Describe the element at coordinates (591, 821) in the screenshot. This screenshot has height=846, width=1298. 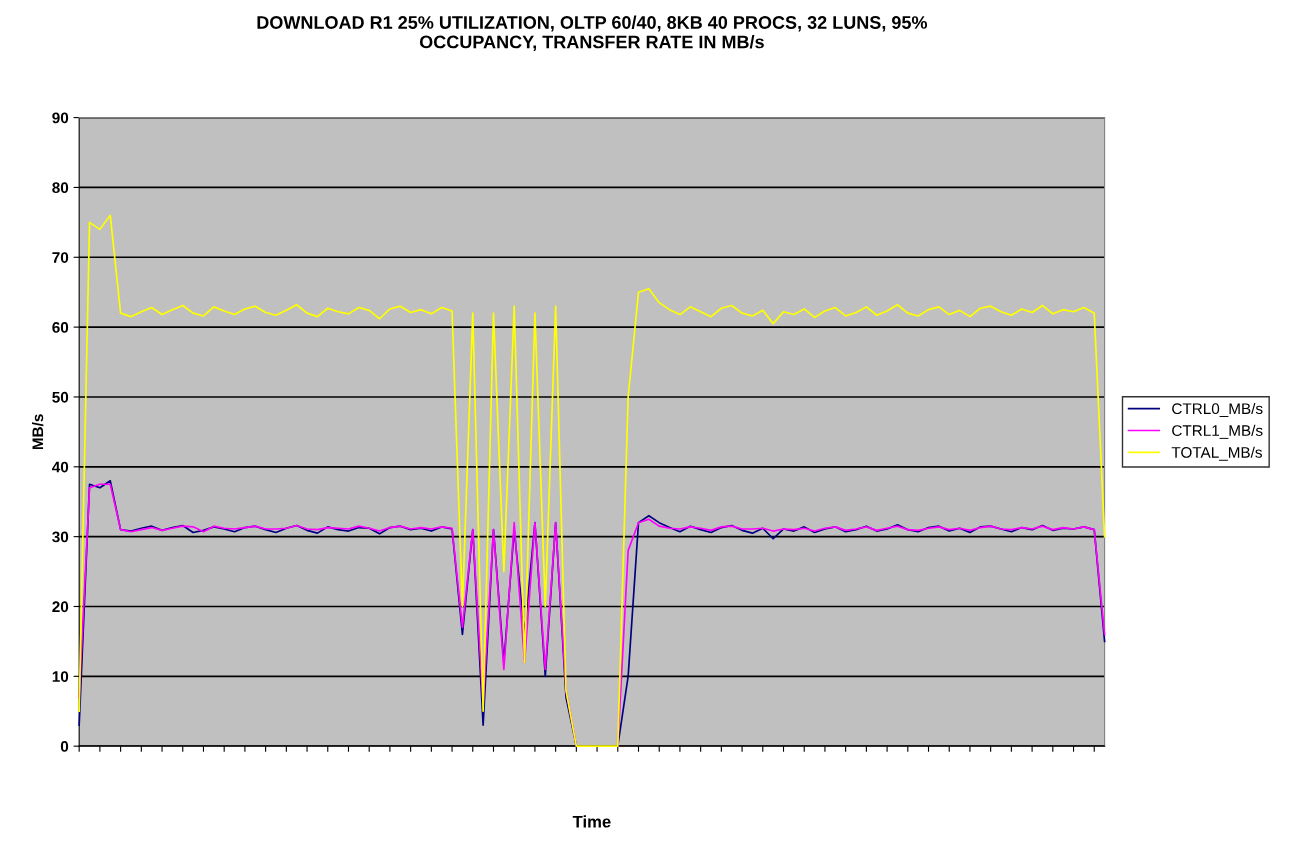
I see `x-axis-title: Time` at that location.